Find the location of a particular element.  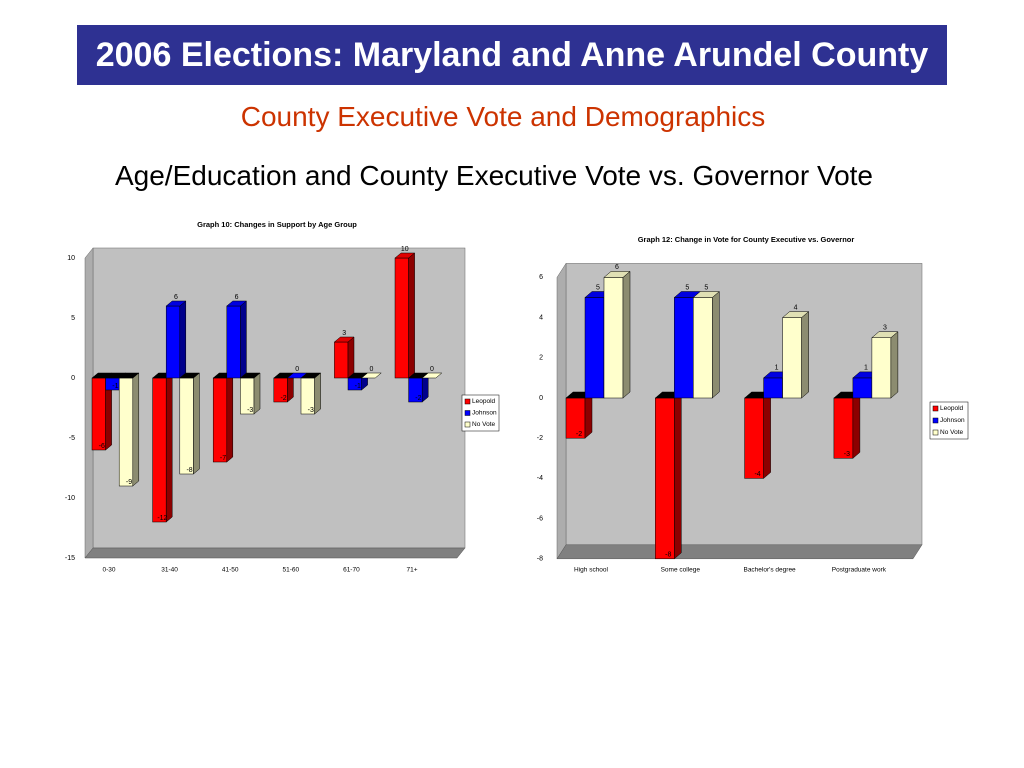

y-tick-label: 2 is located at coordinates (541, 358).